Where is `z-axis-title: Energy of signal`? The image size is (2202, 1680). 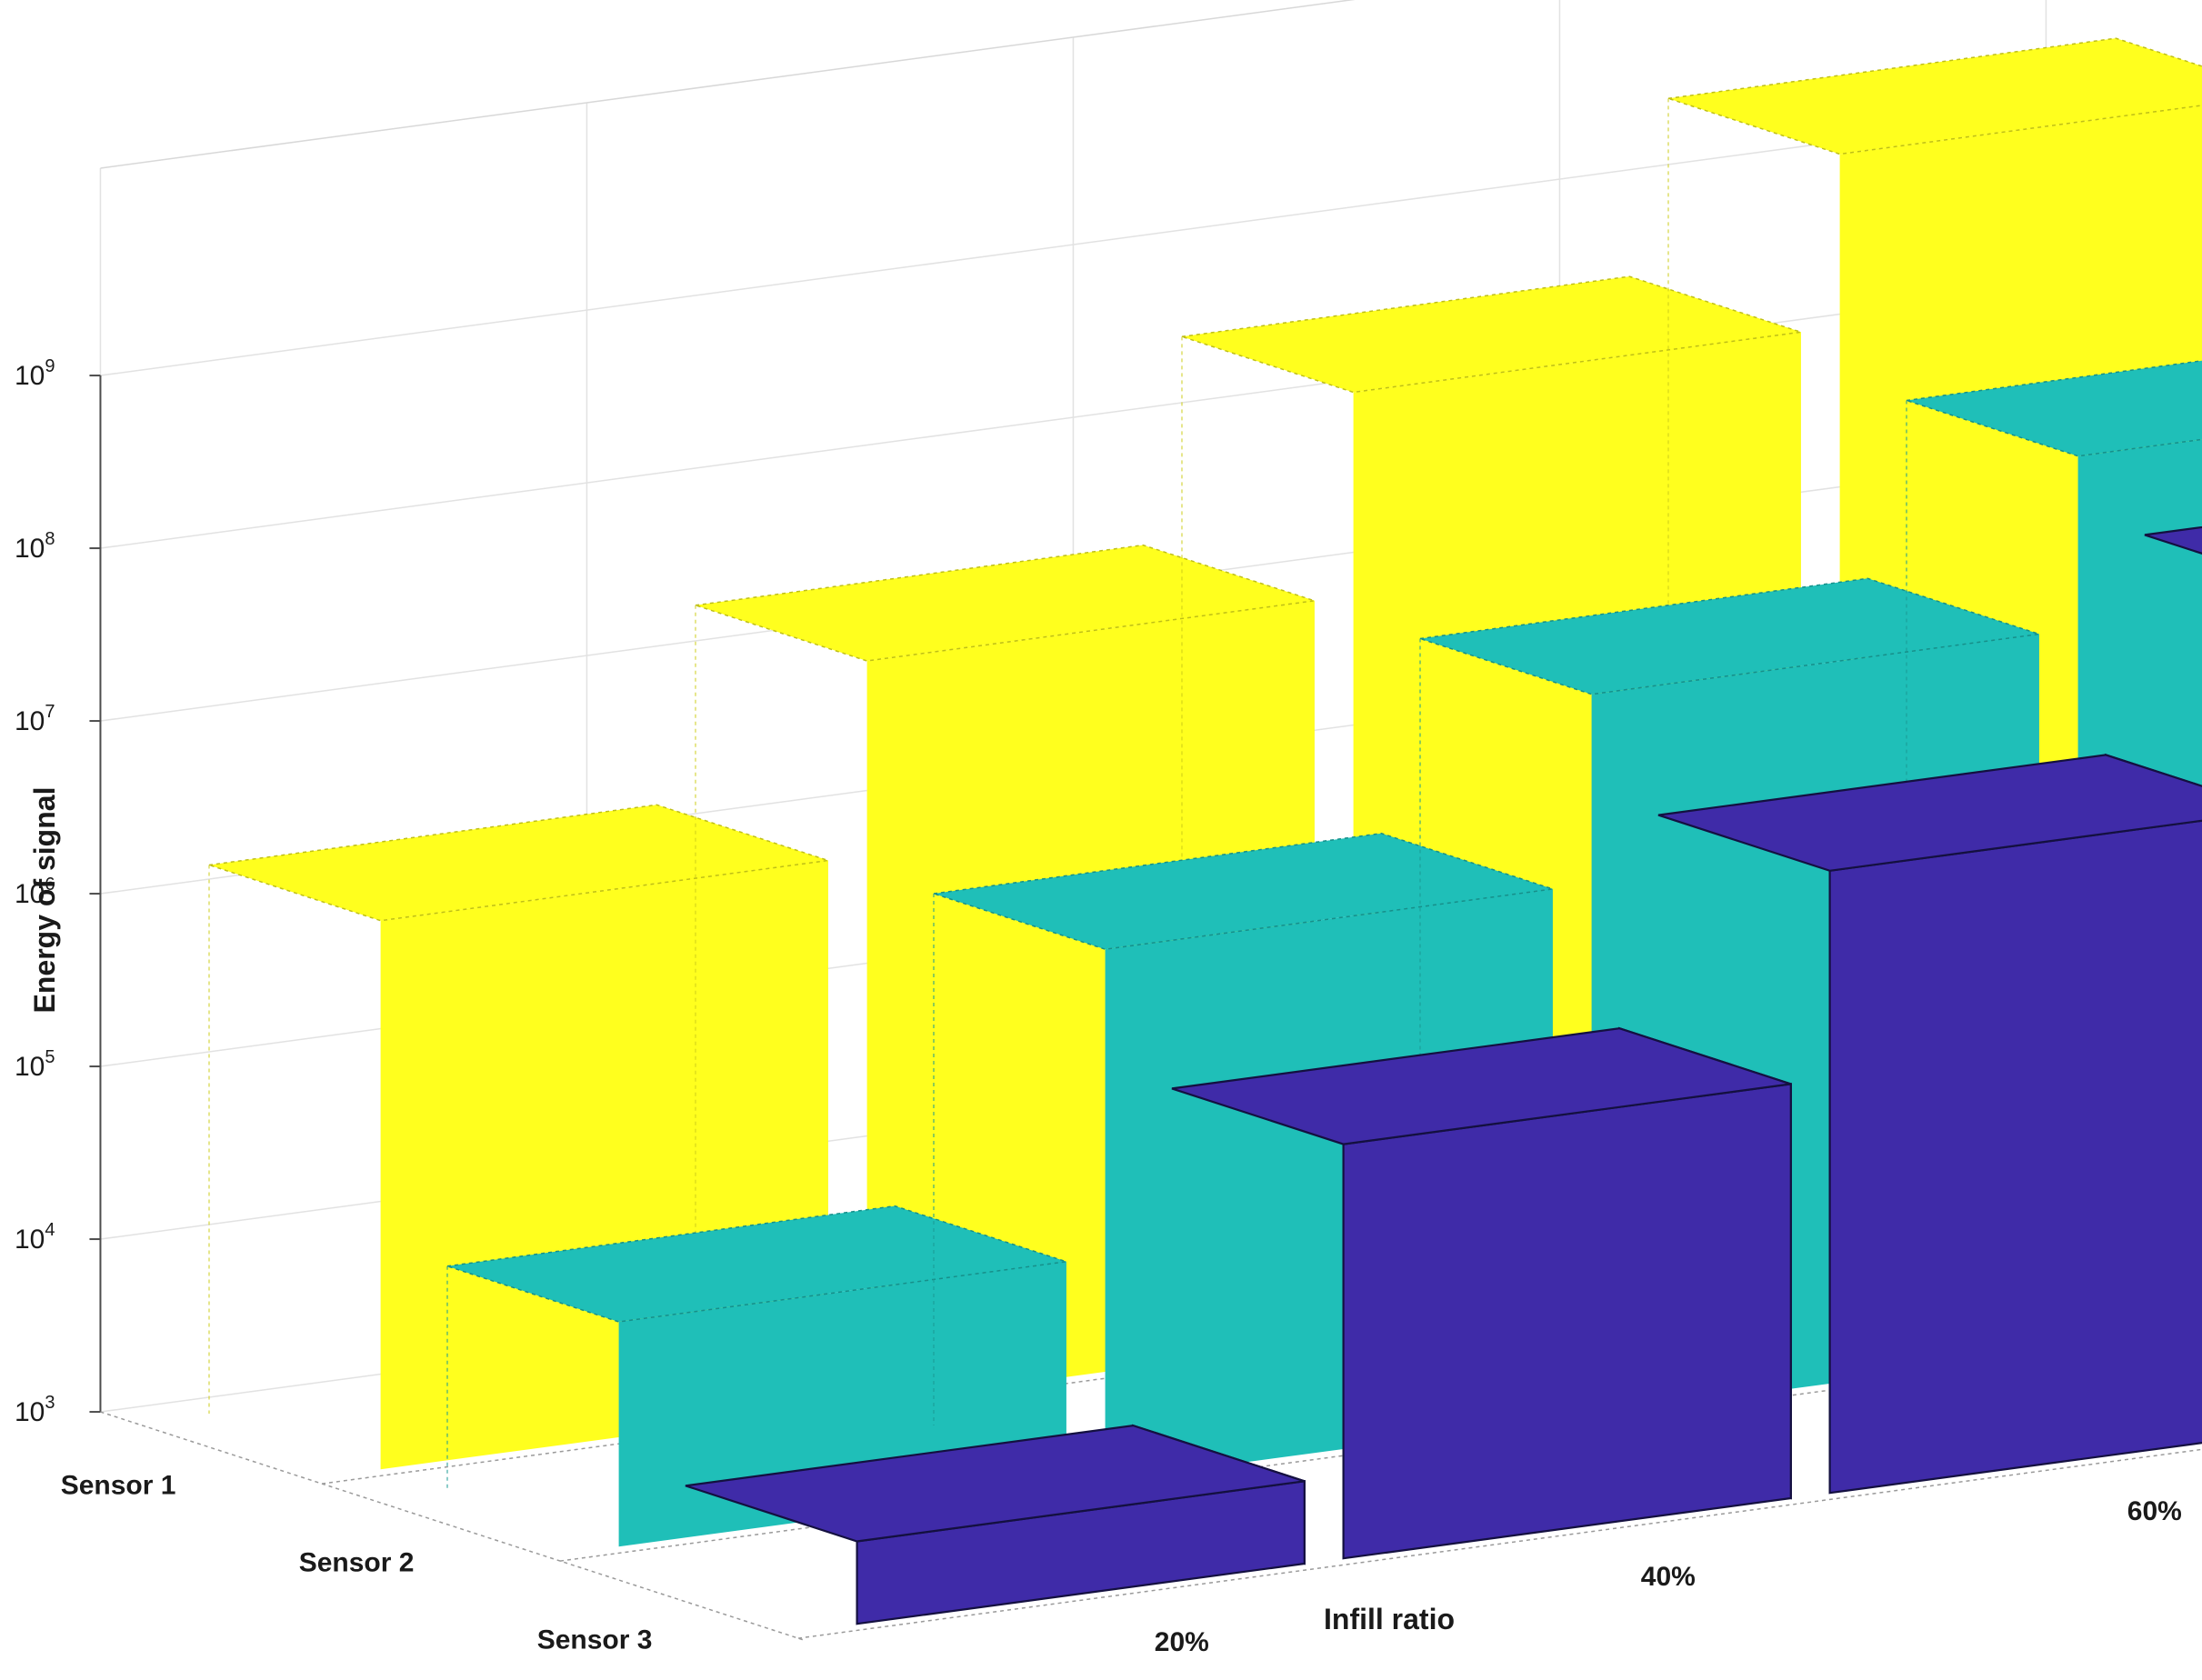
z-axis-title: Energy of signal is located at coordinates (44, 900).